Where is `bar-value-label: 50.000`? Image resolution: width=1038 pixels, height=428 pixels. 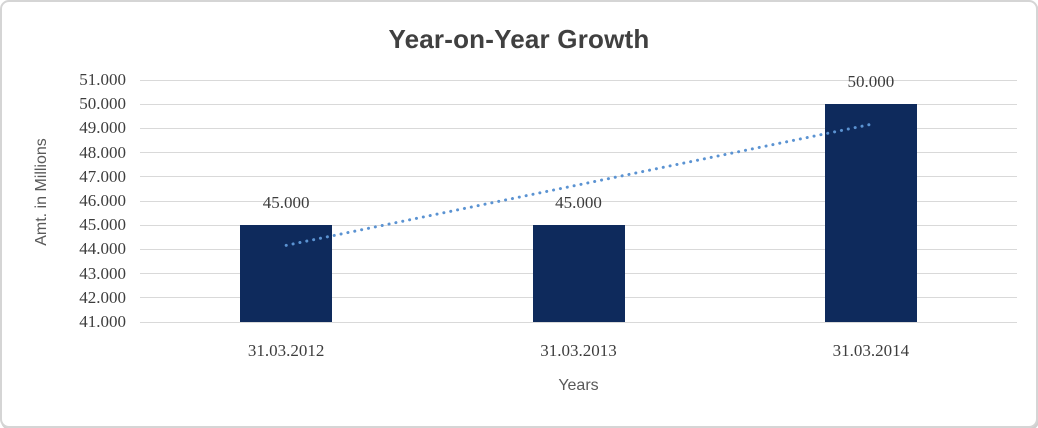
bar-value-label: 50.000 is located at coordinates (871, 82).